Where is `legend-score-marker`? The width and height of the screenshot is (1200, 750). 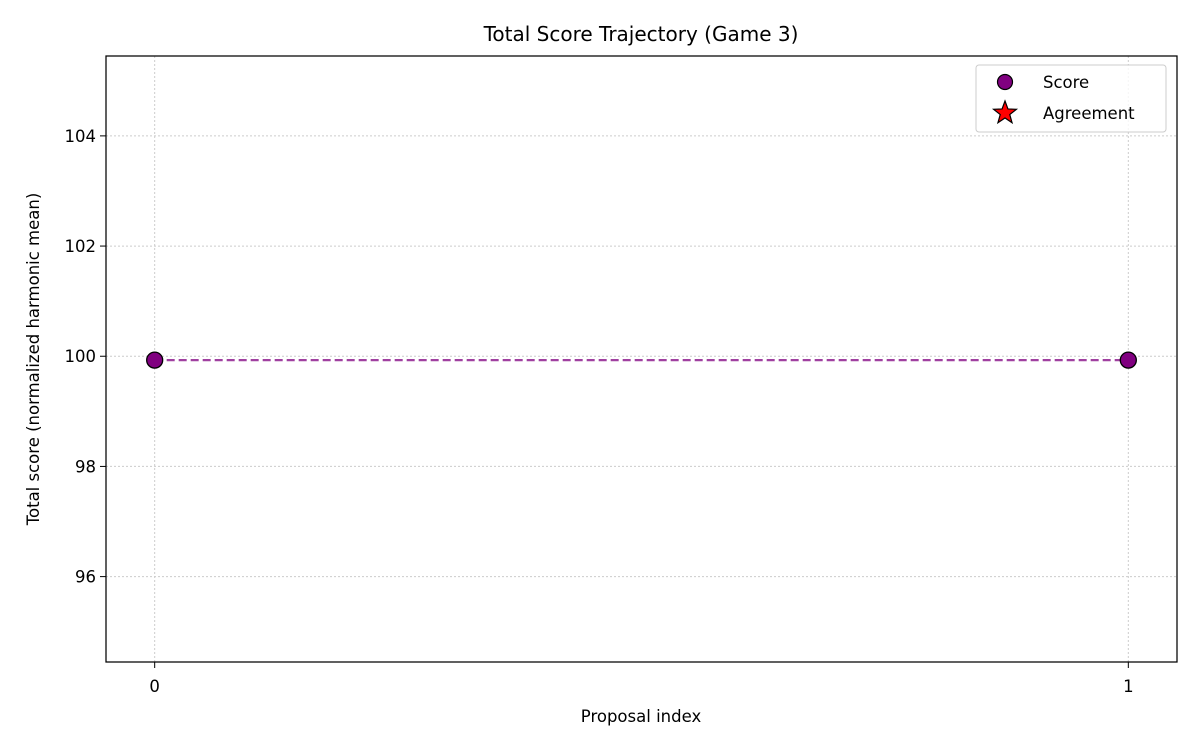 legend-score-marker is located at coordinates (1005, 82).